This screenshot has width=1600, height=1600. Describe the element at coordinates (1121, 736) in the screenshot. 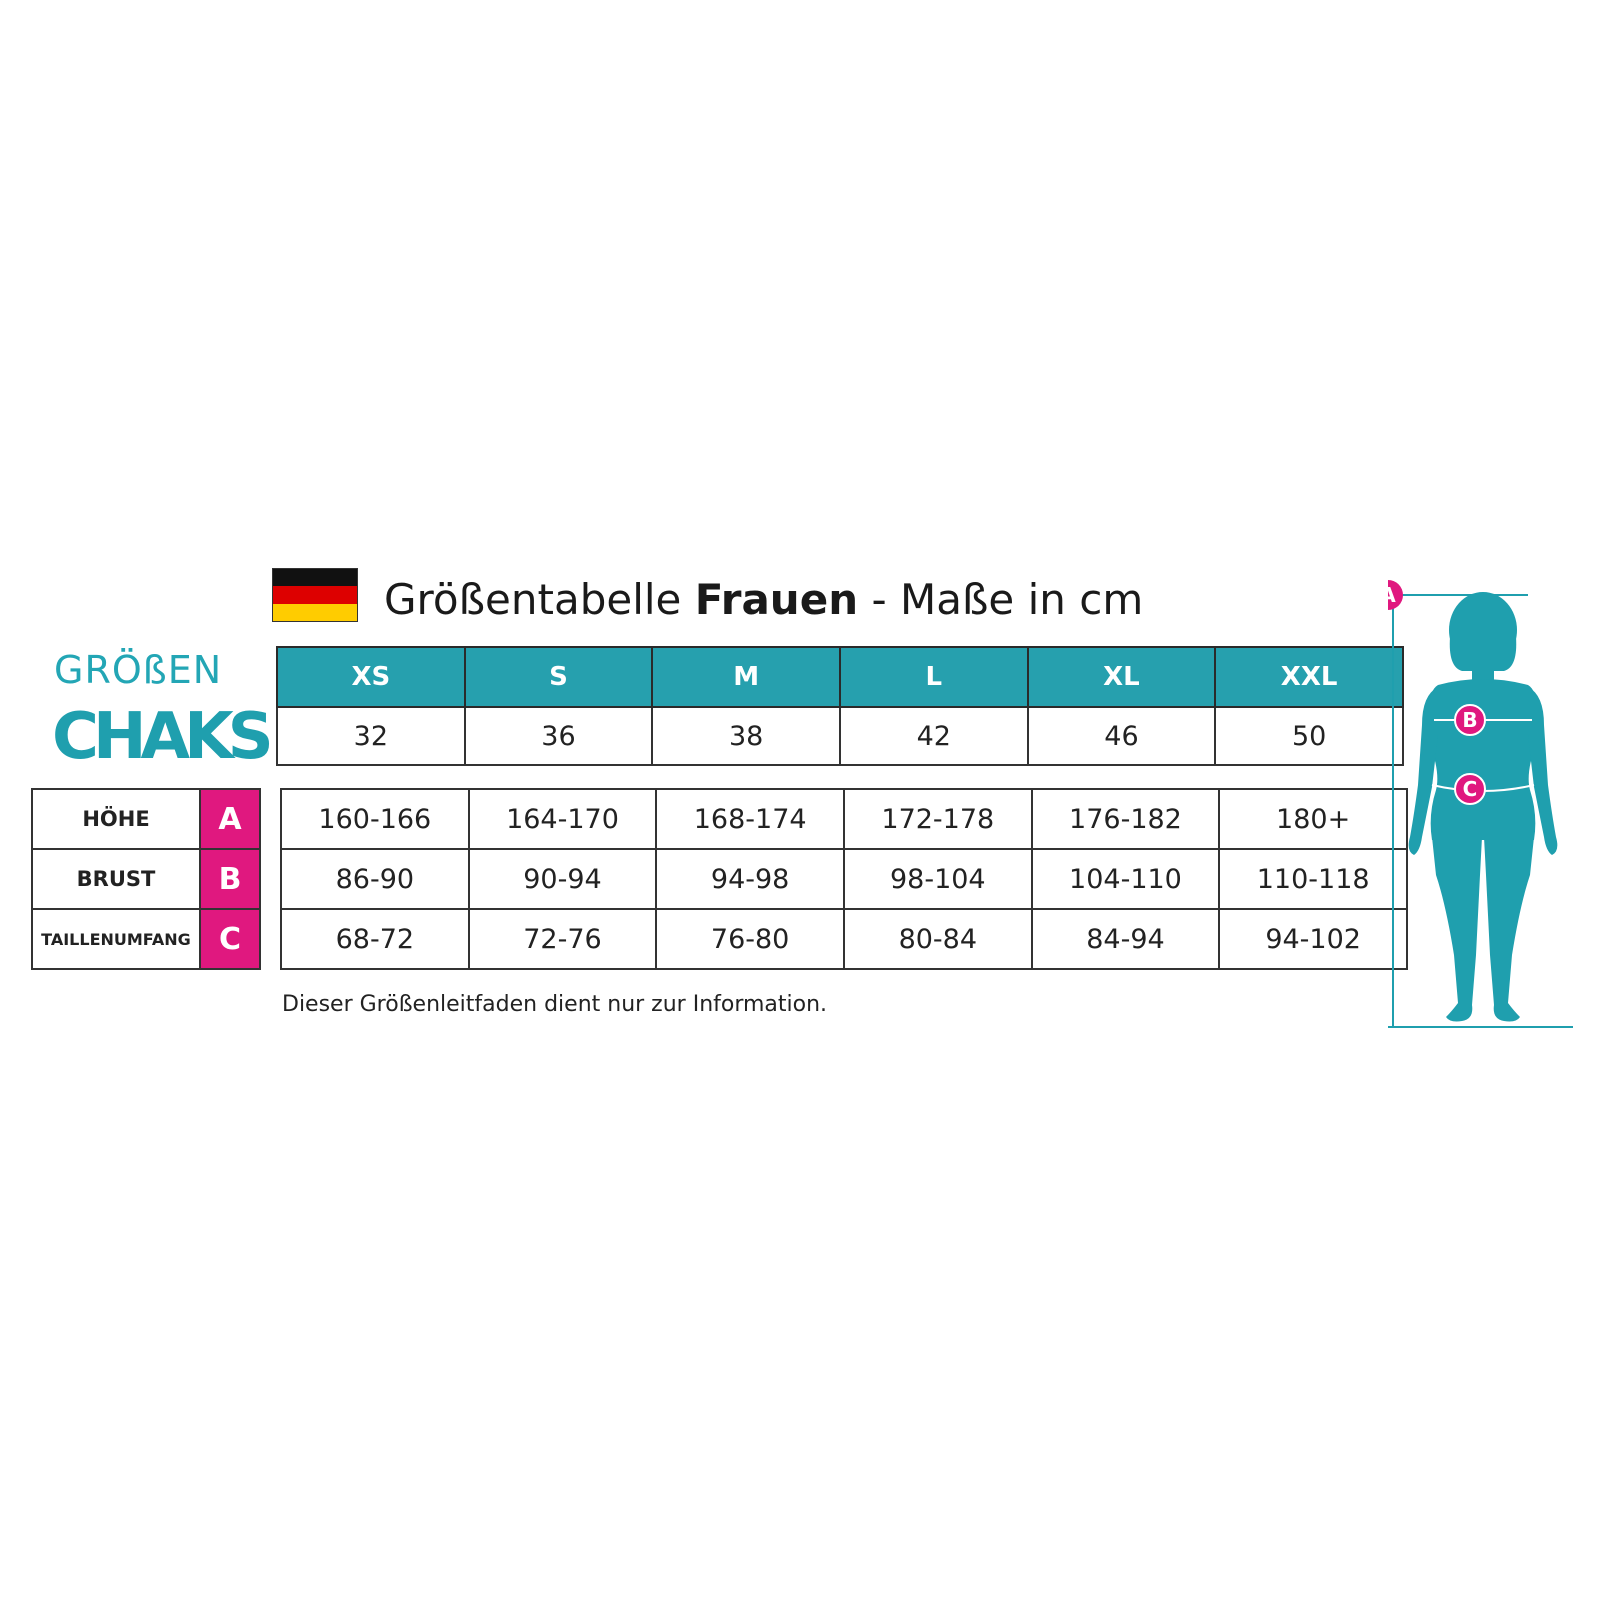

I see `size-number: 46` at that location.